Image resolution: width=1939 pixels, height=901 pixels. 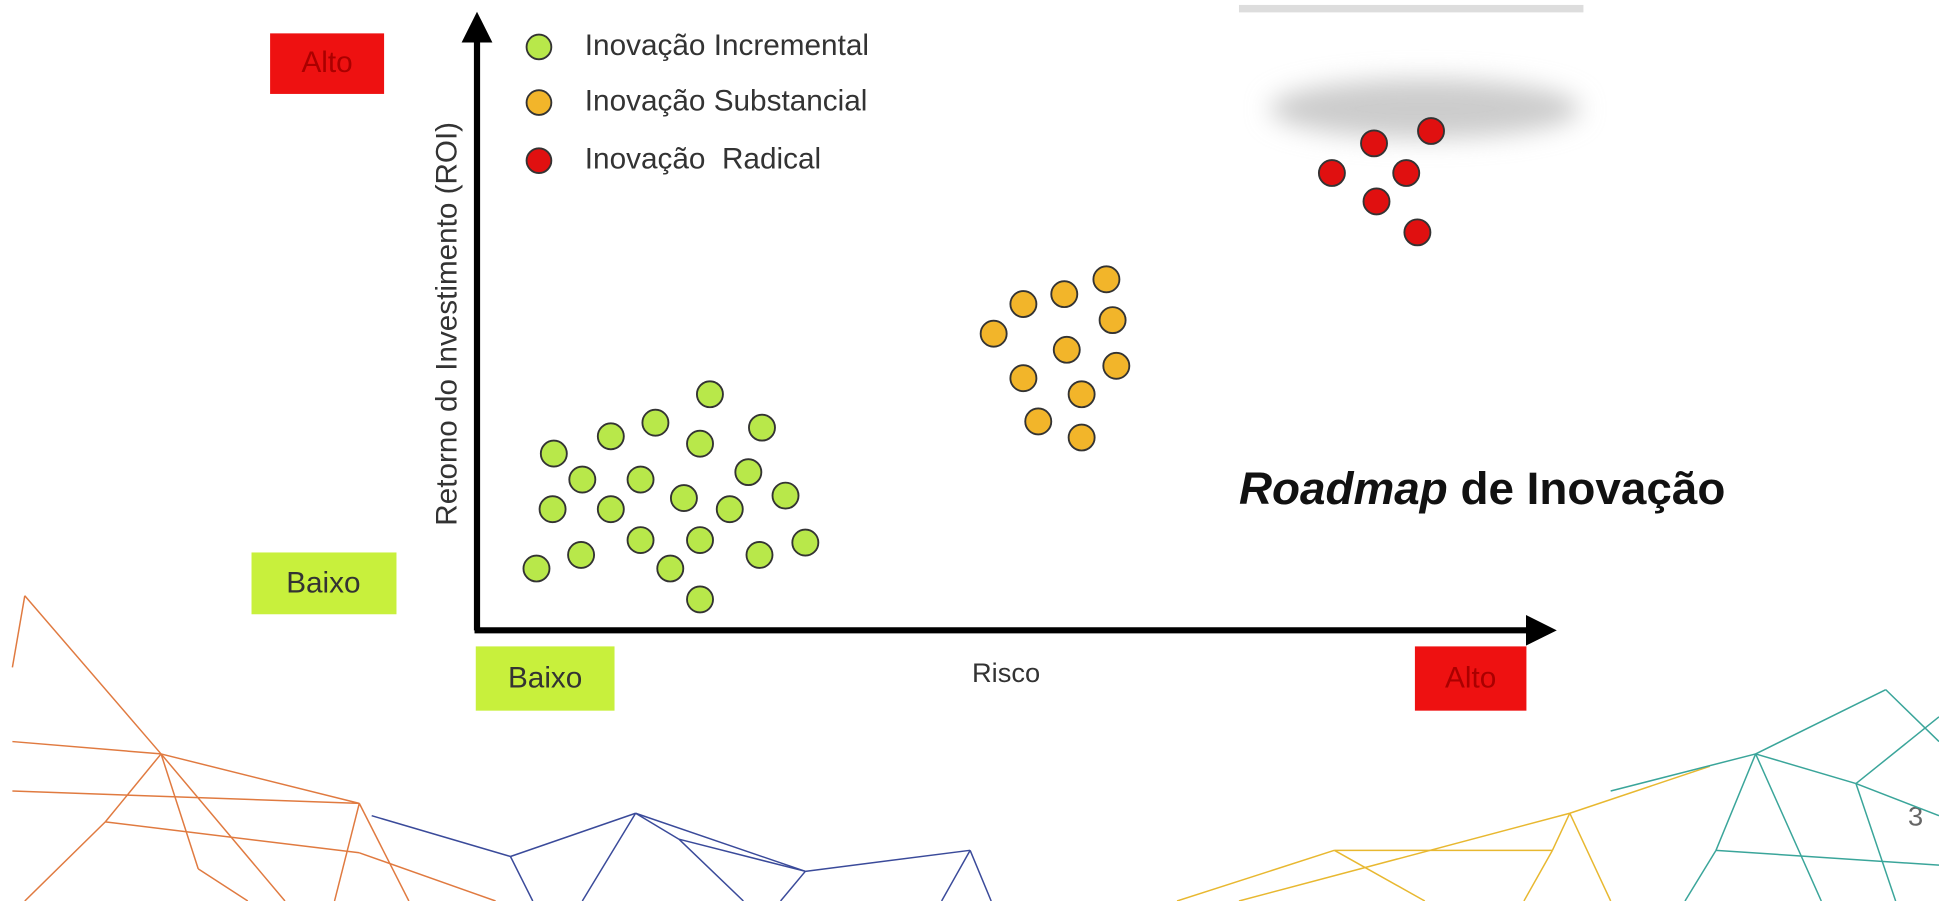 I want to click on x-axis-label: Risco, so click(x=1006, y=672).